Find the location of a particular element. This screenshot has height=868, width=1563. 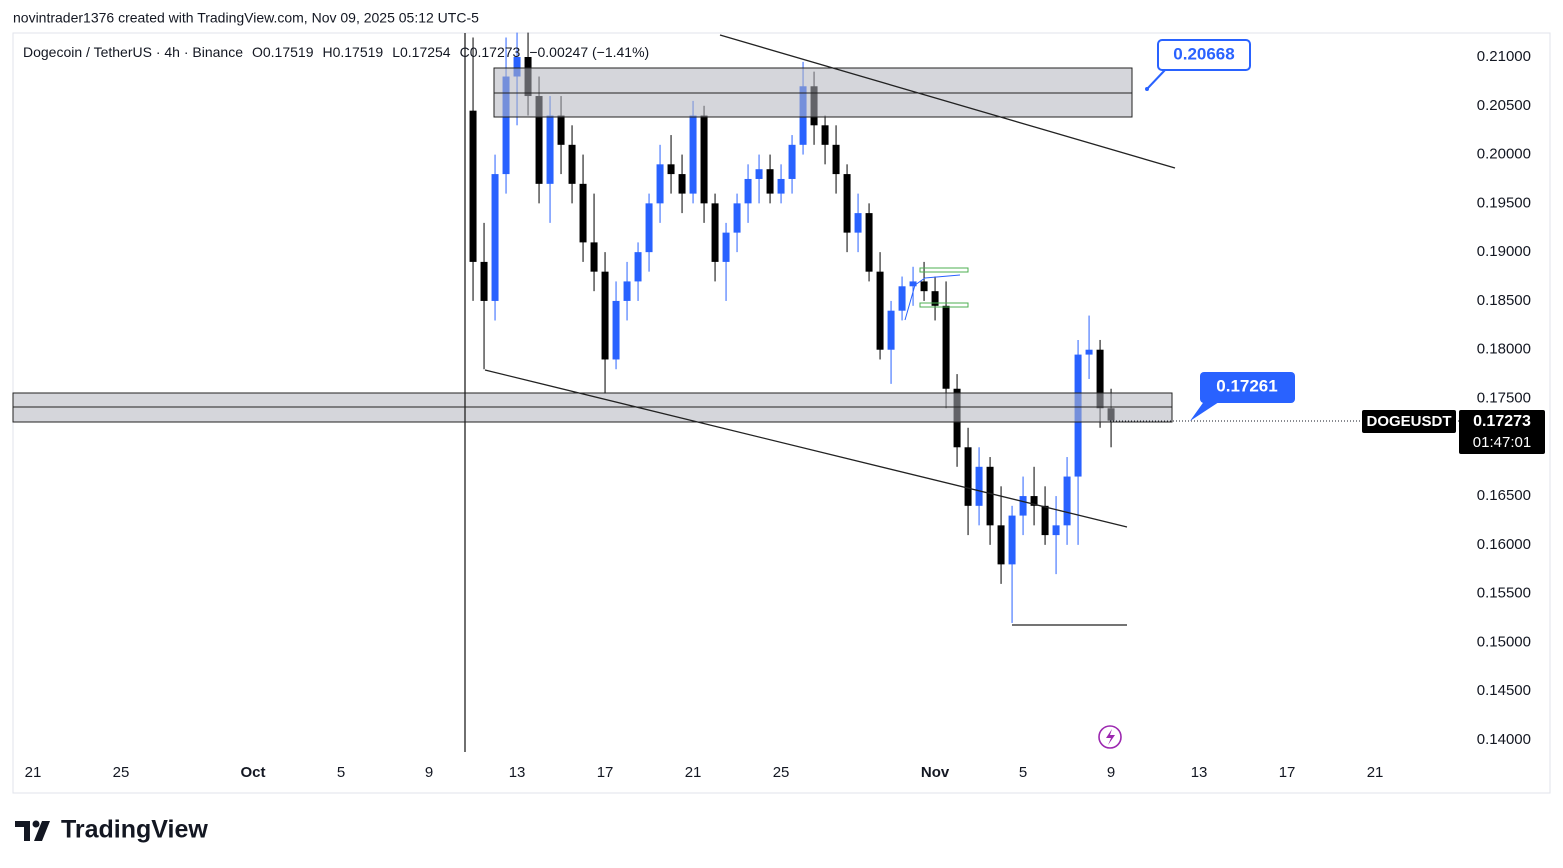

y-tick-label: 0.19000 is located at coordinates (1504, 251).